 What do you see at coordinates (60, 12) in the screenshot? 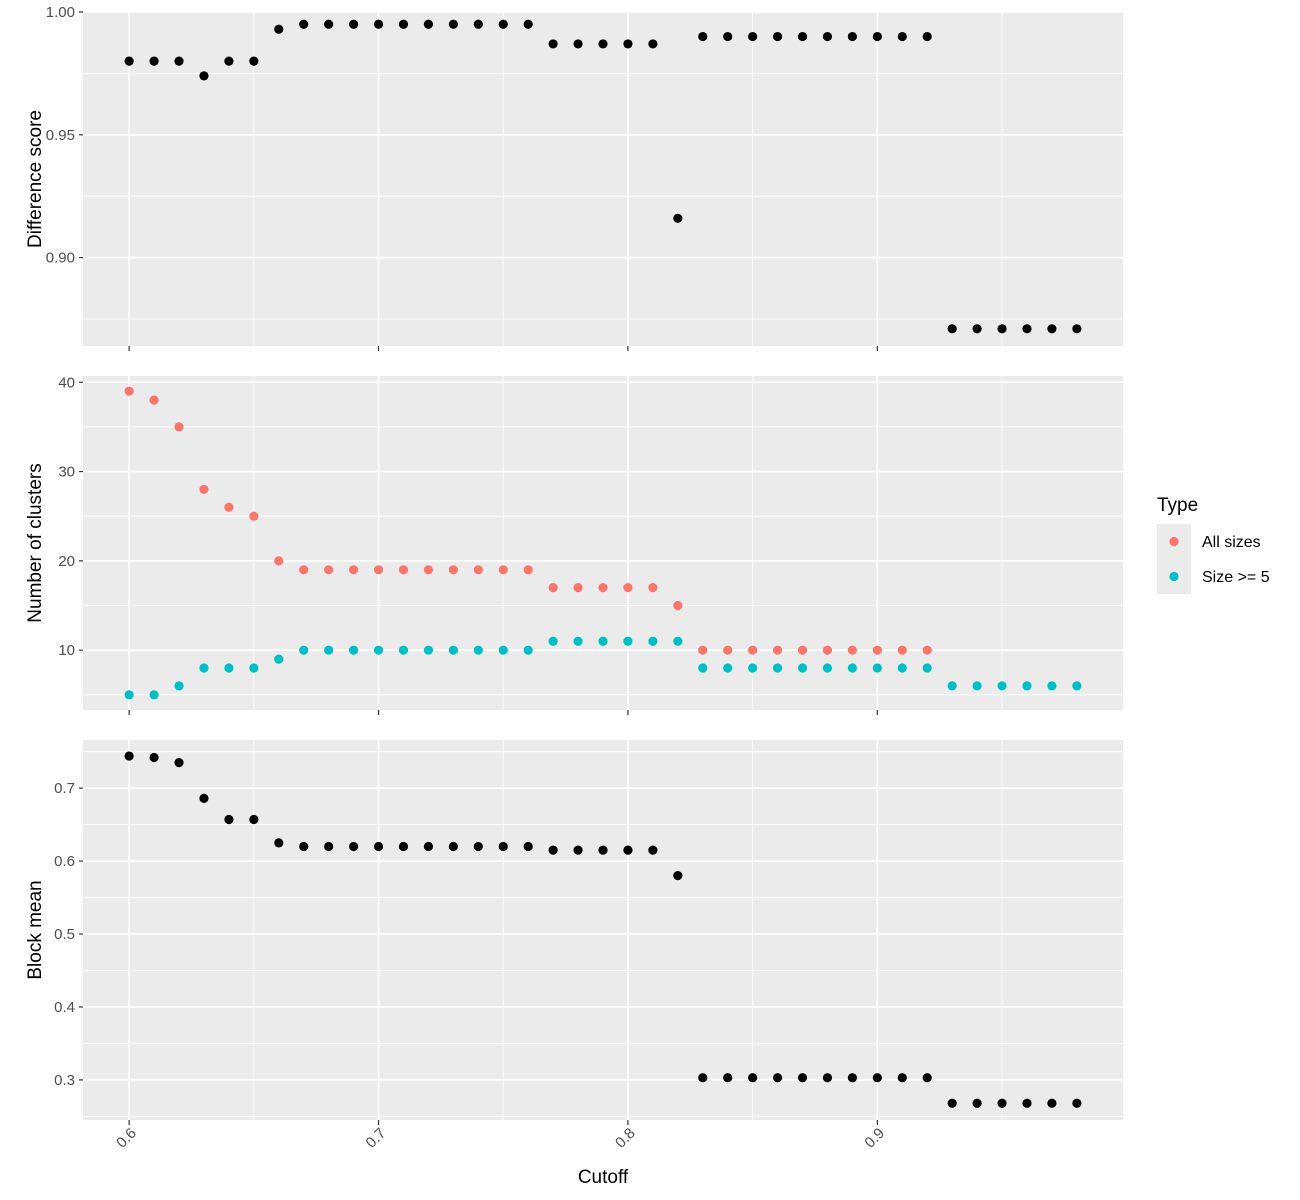
I see `y-tick-label: 1.00` at bounding box center [60, 12].